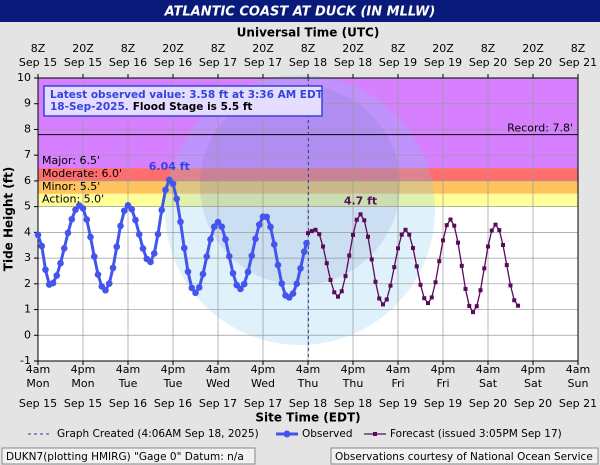 The image size is (600, 465). What do you see at coordinates (128, 403) in the screenshot?
I see `x-tick-label: Sep 16` at bounding box center [128, 403].